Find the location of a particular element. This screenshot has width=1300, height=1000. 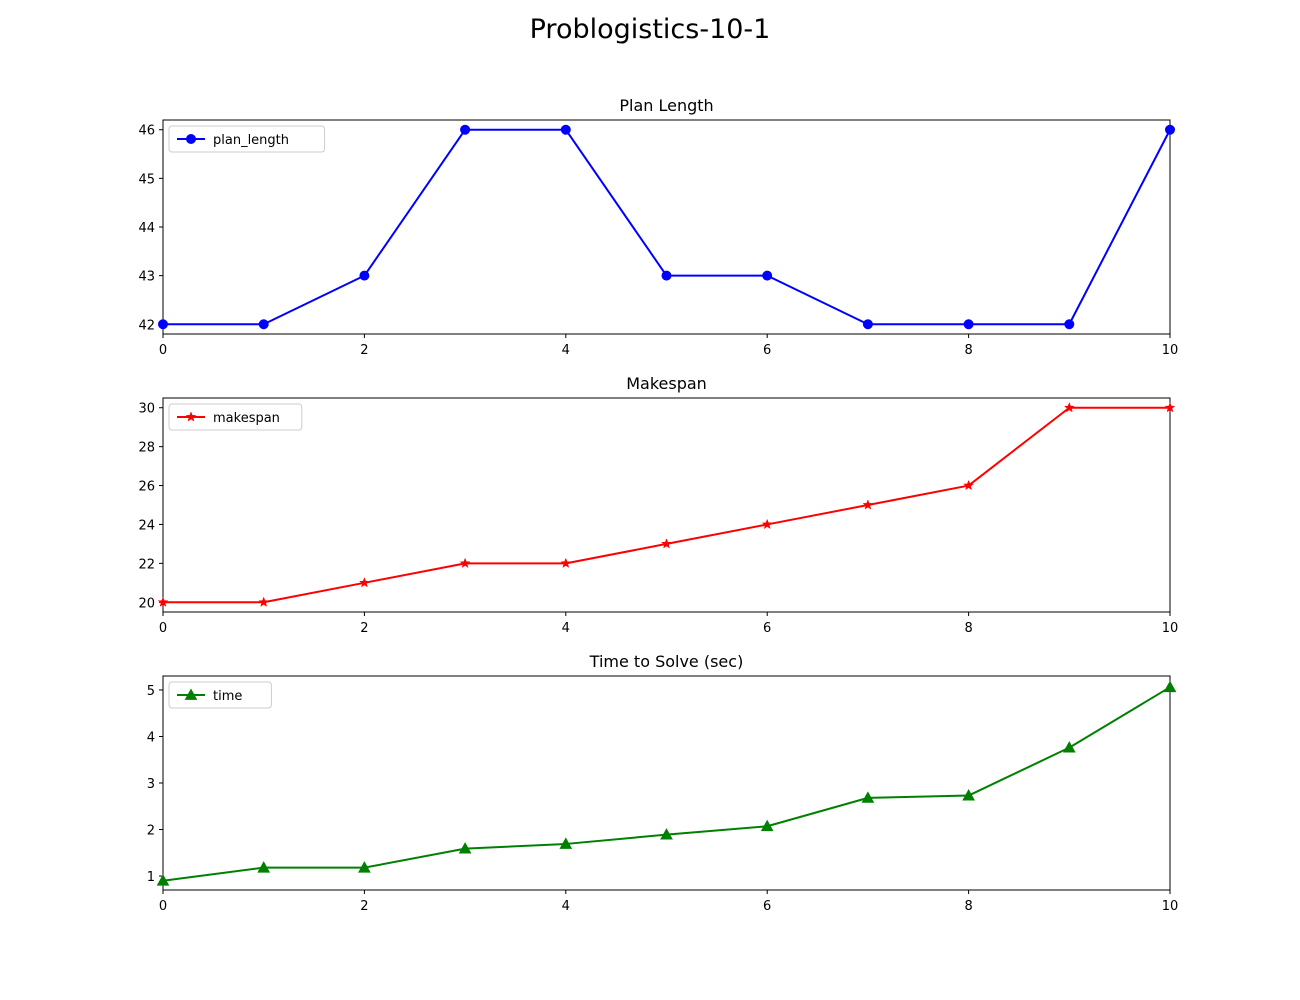

legend: makespan is located at coordinates (235, 417).